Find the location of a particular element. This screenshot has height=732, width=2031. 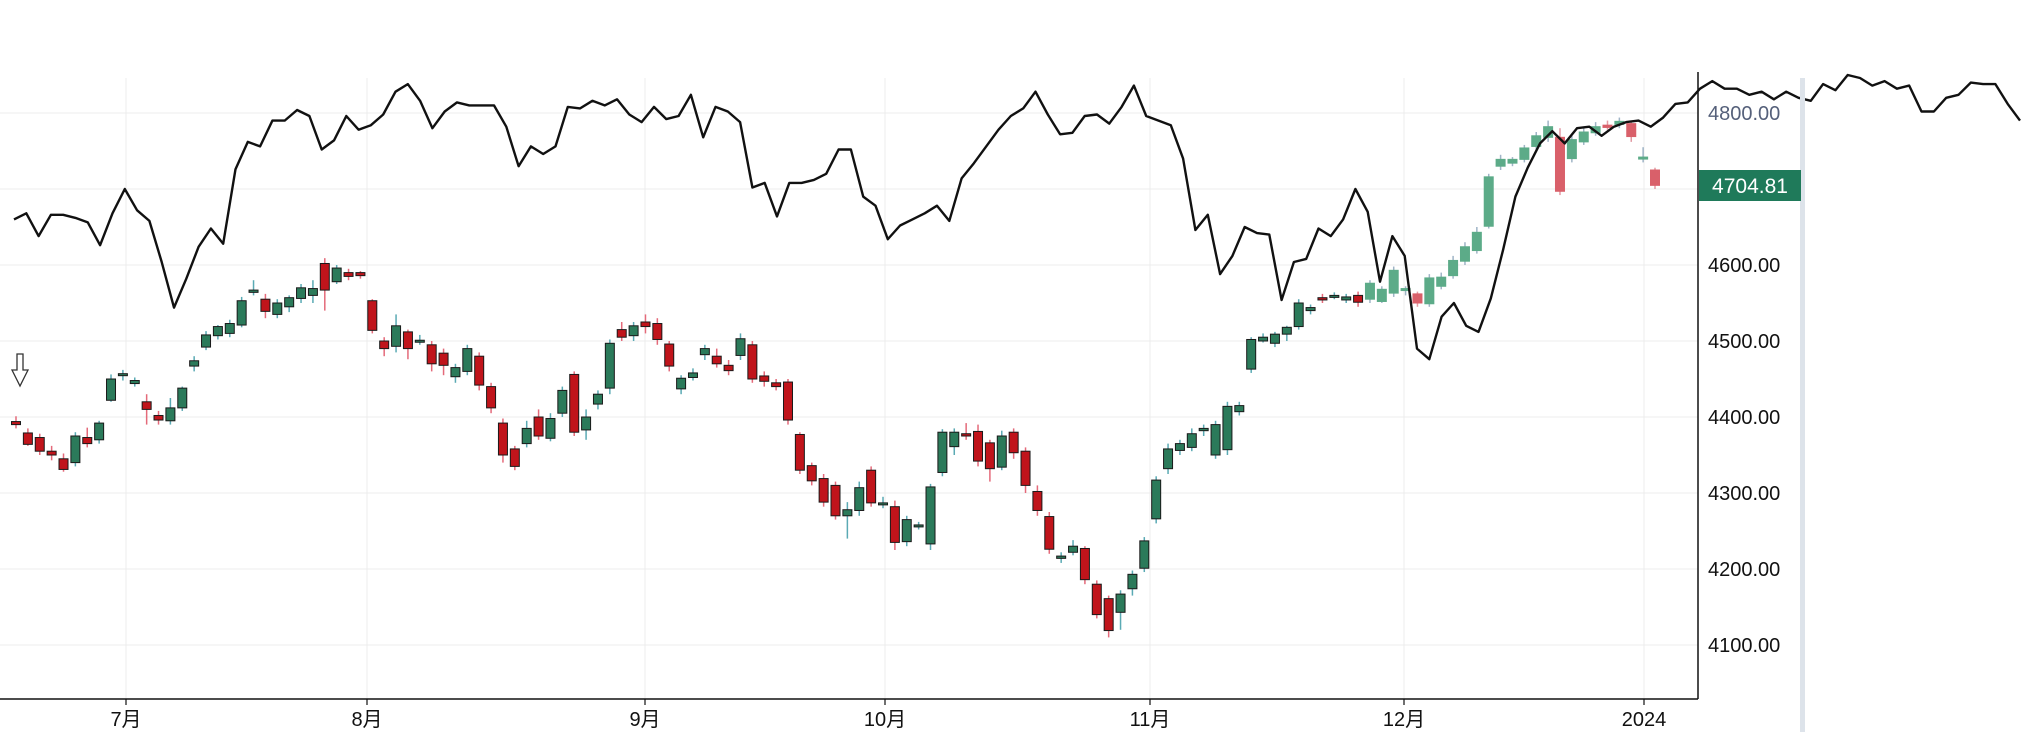

y-tick-label: 4100.00 is located at coordinates (1744, 646).